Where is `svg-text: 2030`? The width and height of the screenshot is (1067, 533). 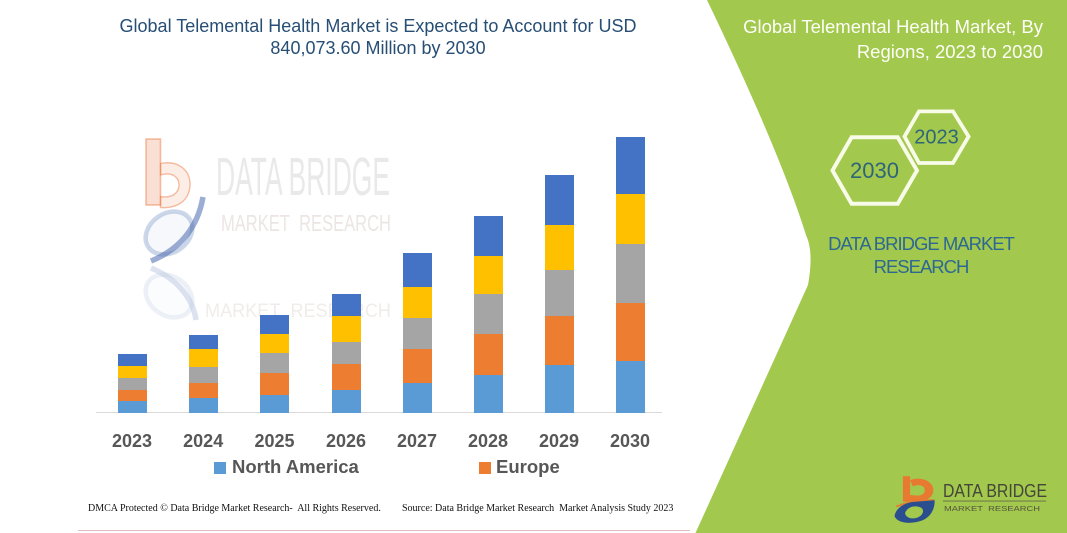 svg-text: 2030 is located at coordinates (874, 170).